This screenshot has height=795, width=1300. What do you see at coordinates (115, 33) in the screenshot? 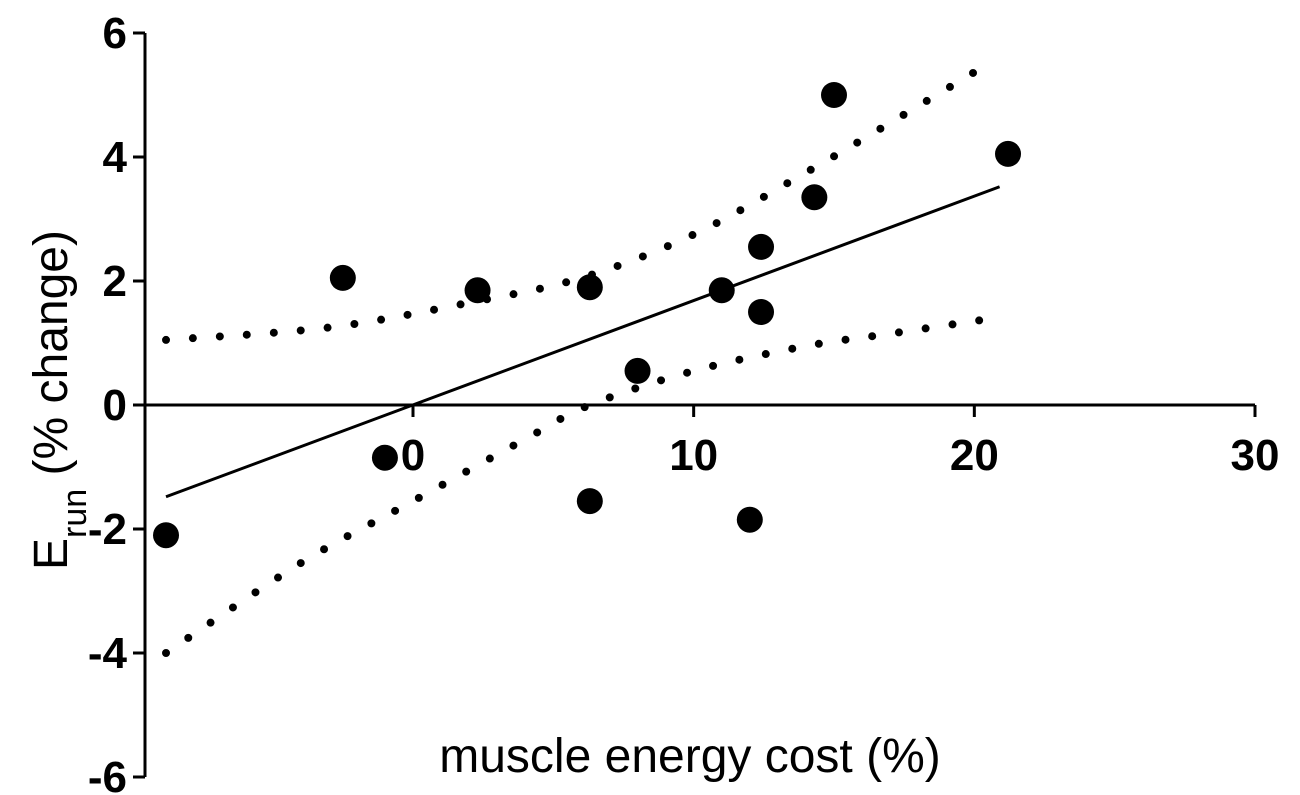
I see `y-tick-label: 6` at bounding box center [115, 33].